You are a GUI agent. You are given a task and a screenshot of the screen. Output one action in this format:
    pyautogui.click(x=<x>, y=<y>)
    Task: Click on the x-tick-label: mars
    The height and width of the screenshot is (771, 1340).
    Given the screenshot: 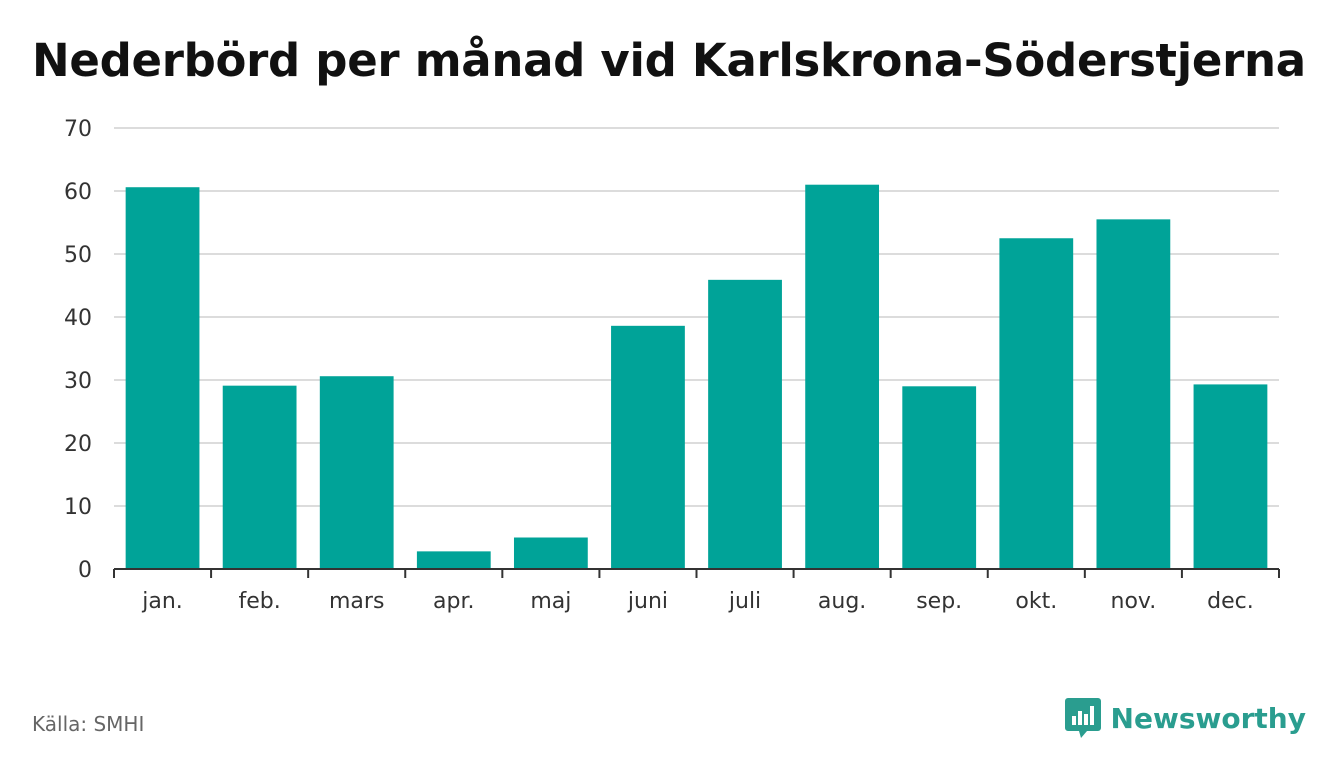 What is the action you would take?
    pyautogui.click(x=356, y=601)
    